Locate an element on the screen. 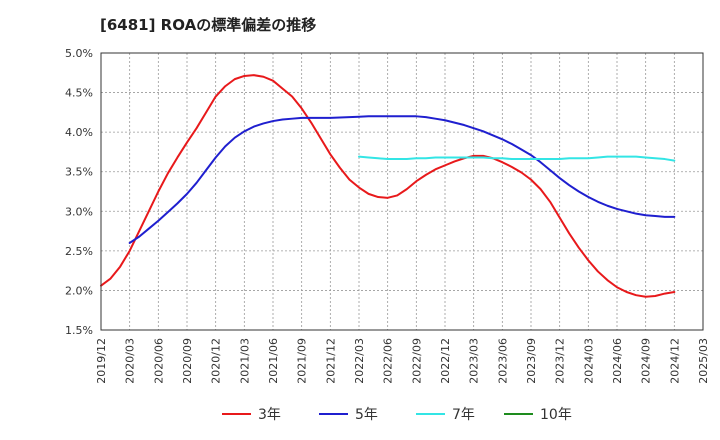  x-tick-label: 2021/03 is located at coordinates (244, 361).